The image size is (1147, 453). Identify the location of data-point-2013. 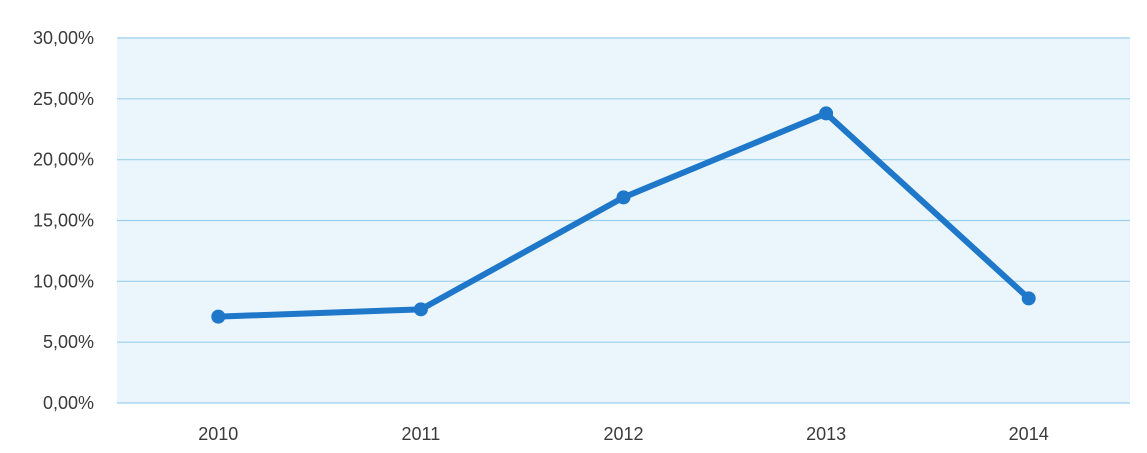
(826, 113).